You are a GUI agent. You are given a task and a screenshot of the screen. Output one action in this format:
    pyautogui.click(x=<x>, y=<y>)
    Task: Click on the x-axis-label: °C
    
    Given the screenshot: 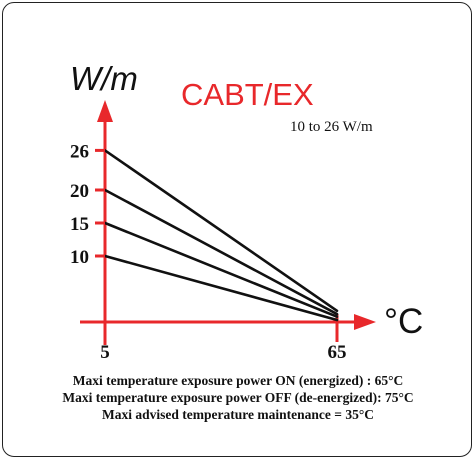 What is the action you would take?
    pyautogui.click(x=403, y=321)
    